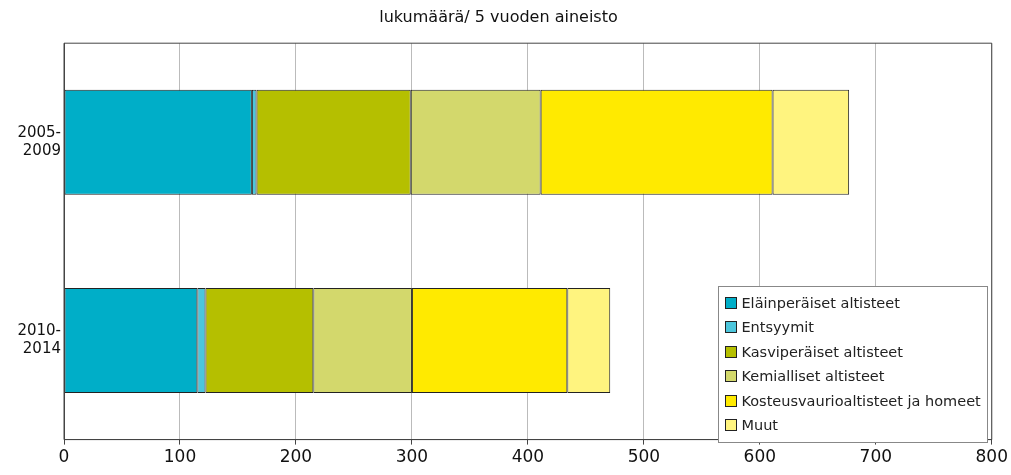 This screenshot has height=475, width=1011. Describe the element at coordinates (296, 456) in the screenshot. I see `x-tick-label: 200` at that location.